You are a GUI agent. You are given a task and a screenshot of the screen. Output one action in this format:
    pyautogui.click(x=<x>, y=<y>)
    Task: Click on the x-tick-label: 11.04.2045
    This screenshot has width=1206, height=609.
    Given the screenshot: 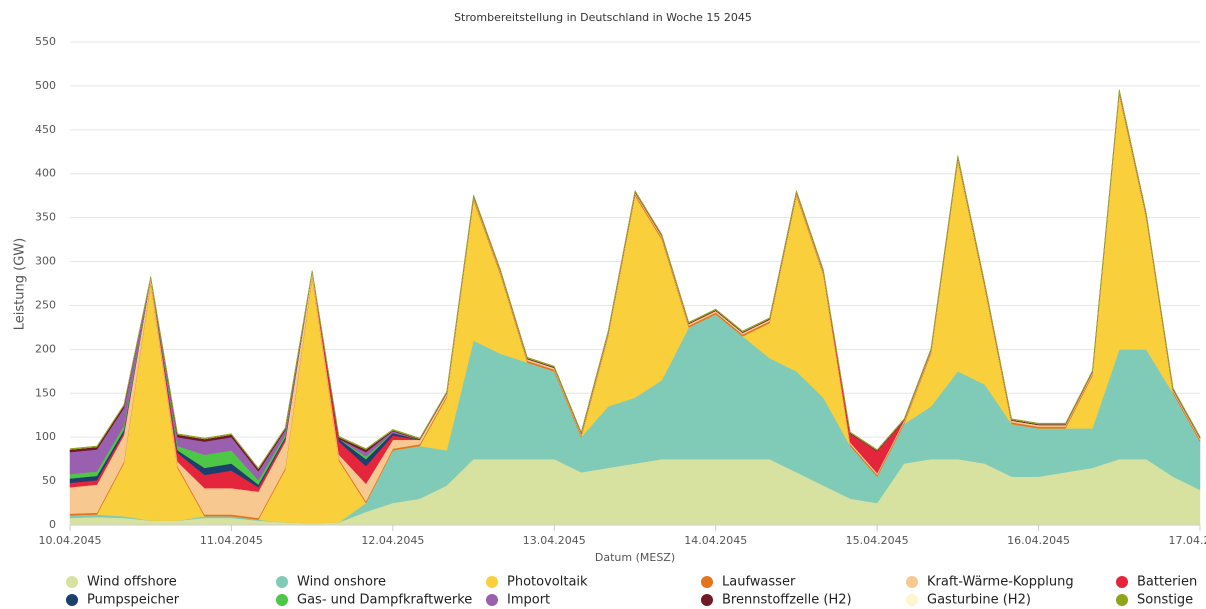 What is the action you would take?
    pyautogui.click(x=231, y=540)
    